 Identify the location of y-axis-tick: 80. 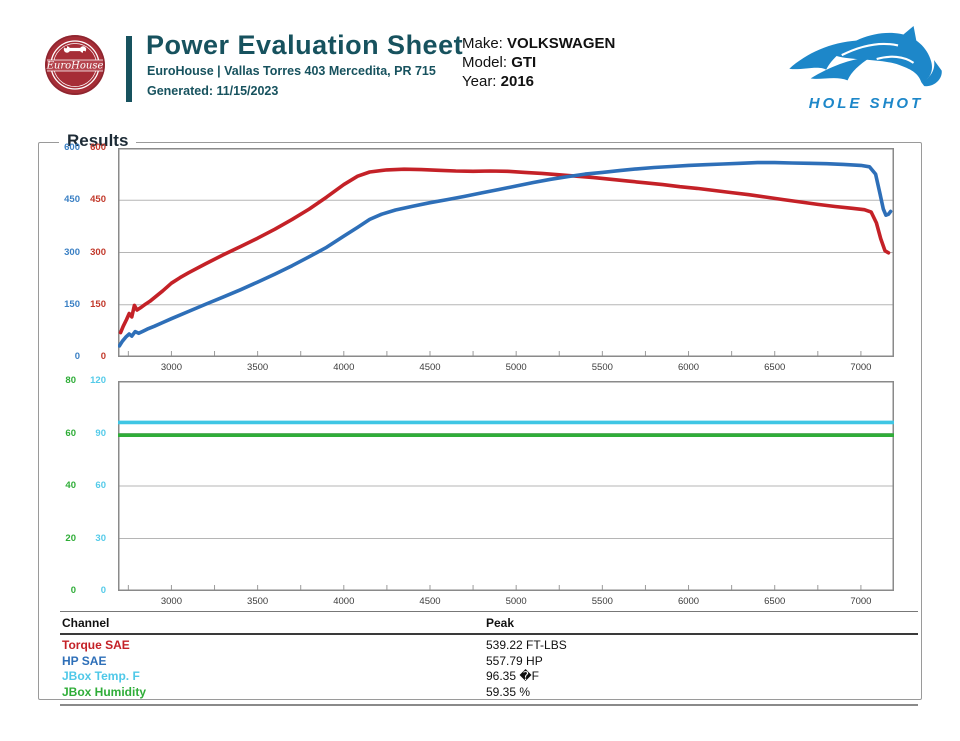
(70, 380).